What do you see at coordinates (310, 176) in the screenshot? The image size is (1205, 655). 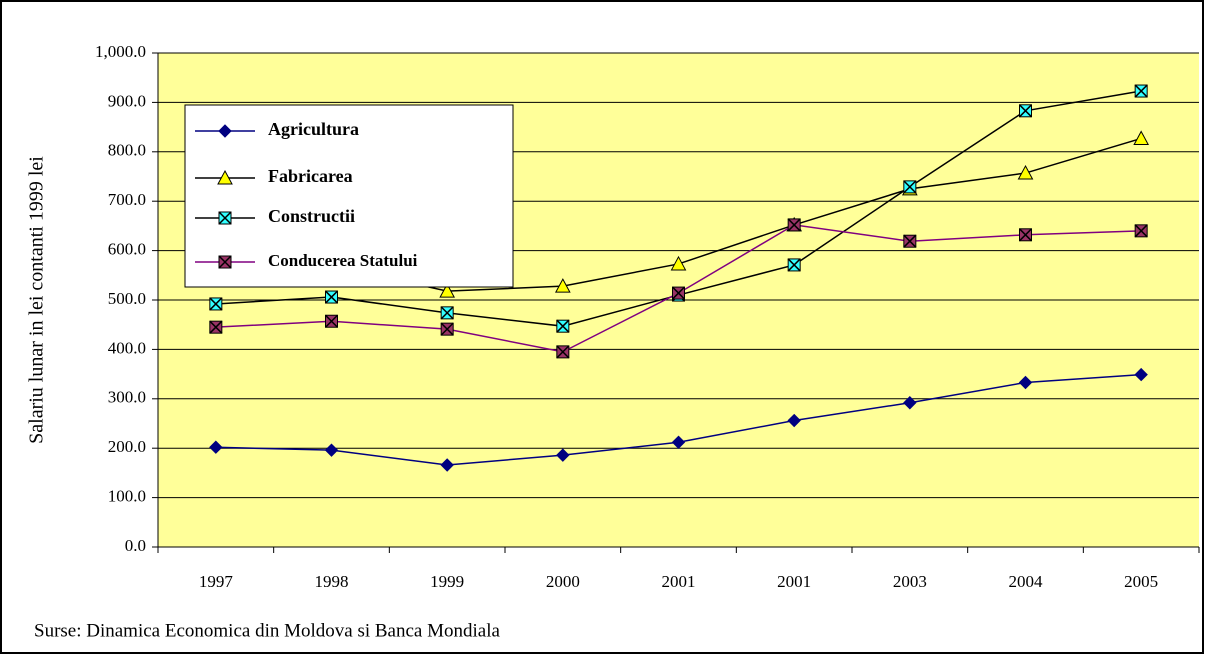 I see `legend-label: Fabricarea` at bounding box center [310, 176].